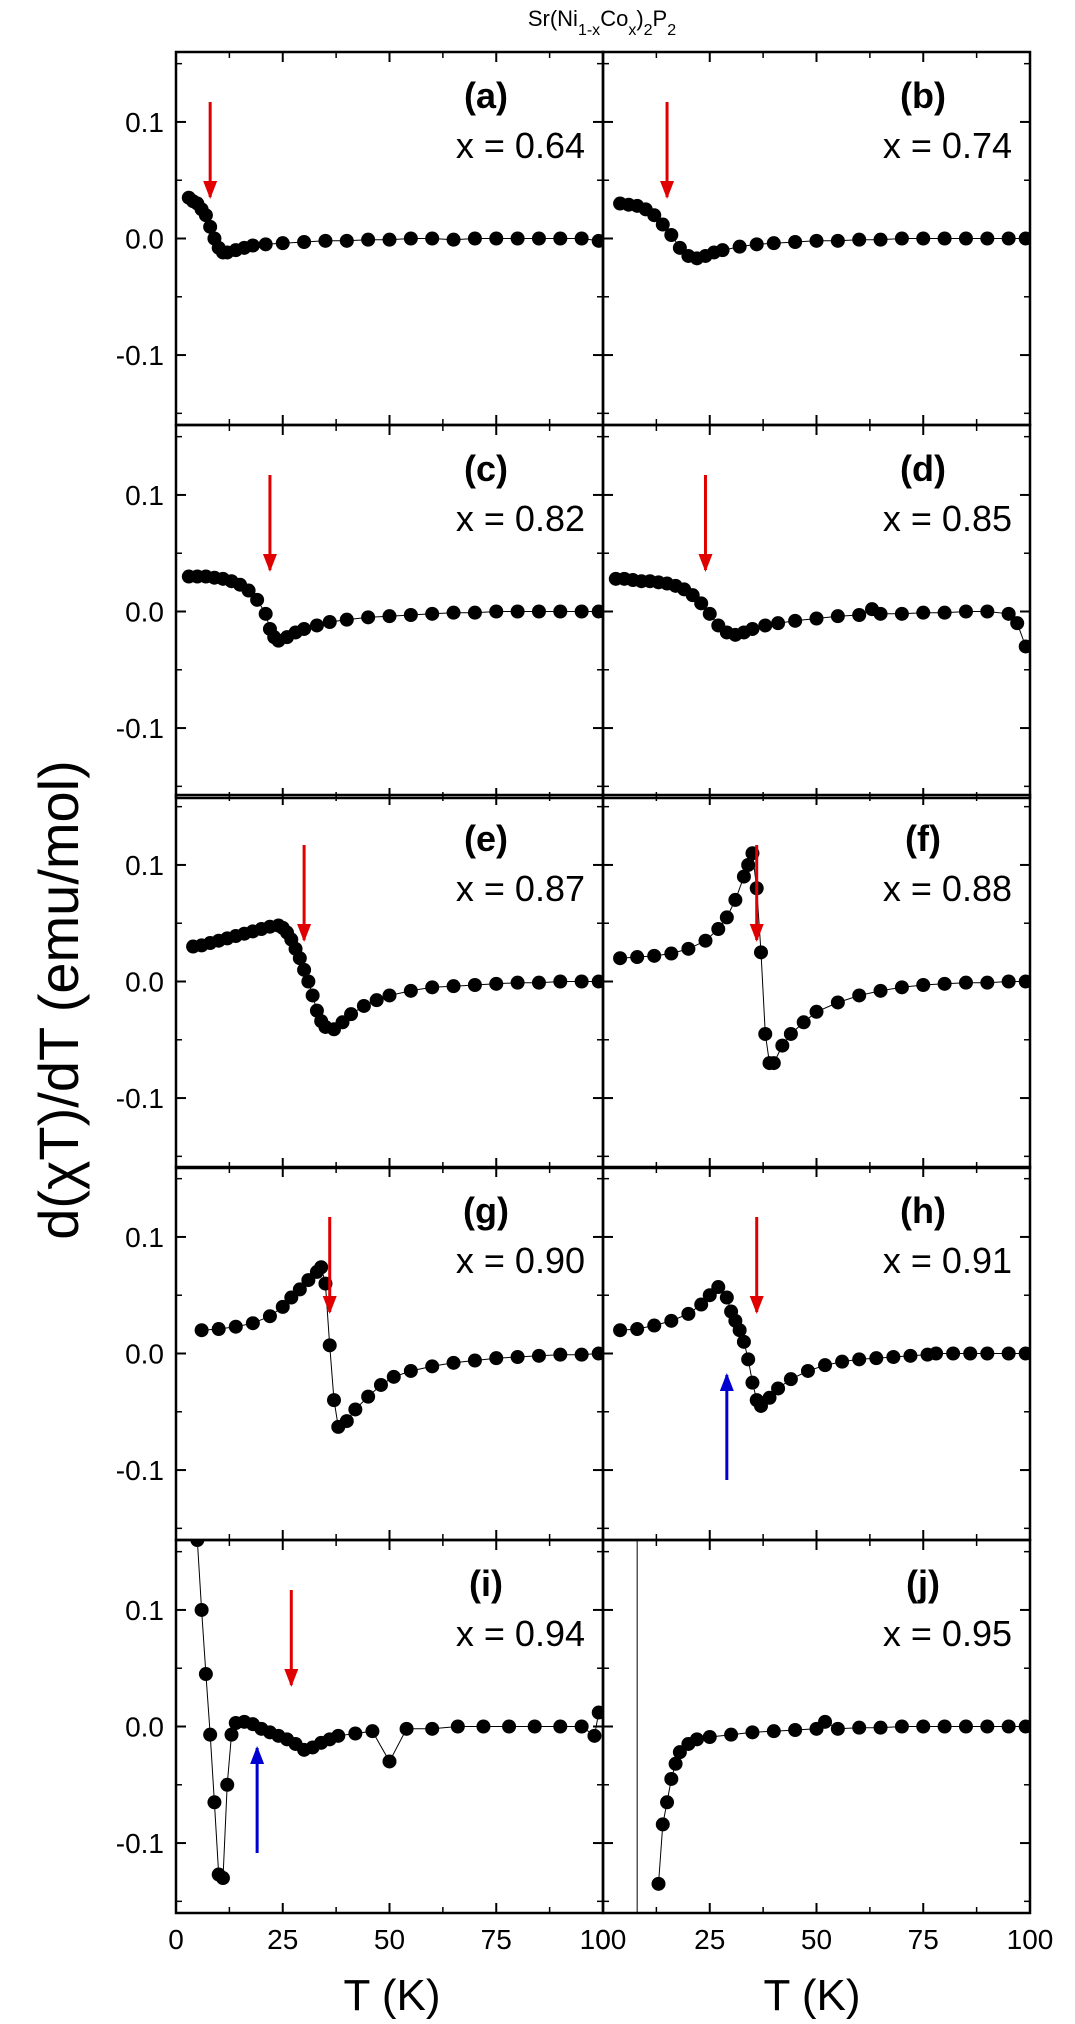 Image resolution: width=1075 pixels, height=2024 pixels. Describe the element at coordinates (360, 981) in the screenshot. I see `panel-e: -0.1 0.0 0.1 (e) x = 0.87` at that location.